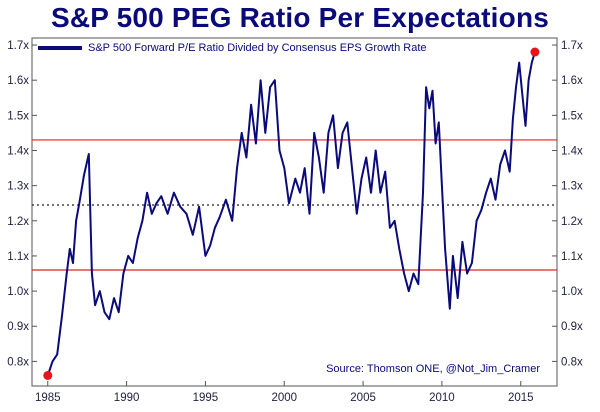 The height and width of the screenshot is (412, 600). What do you see at coordinates (572, 362) in the screenshot?
I see `y-tick-label-right-0: 0.8x` at bounding box center [572, 362].